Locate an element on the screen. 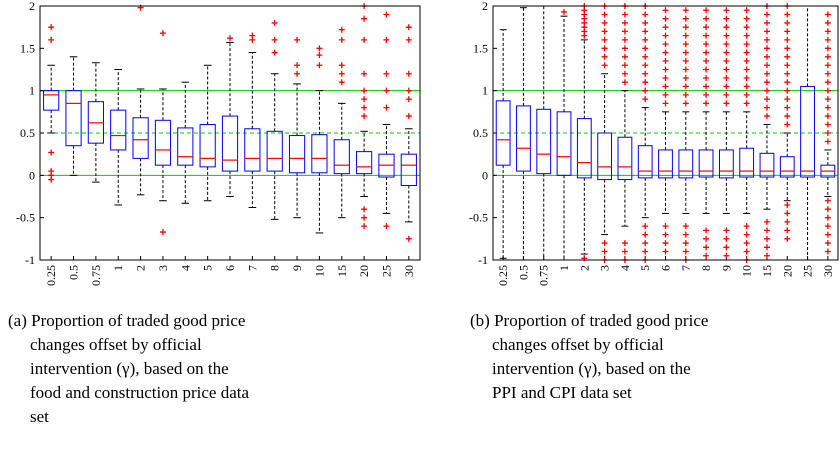 The image size is (840, 450). y-tick-label: 1.5 is located at coordinates (480, 48).